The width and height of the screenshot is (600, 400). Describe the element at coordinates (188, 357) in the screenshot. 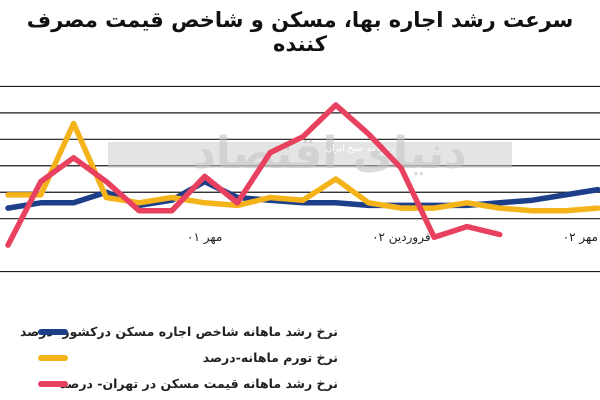

I see `legend-item-inflation: نرخ تورم ماهانه-درصد` at that location.